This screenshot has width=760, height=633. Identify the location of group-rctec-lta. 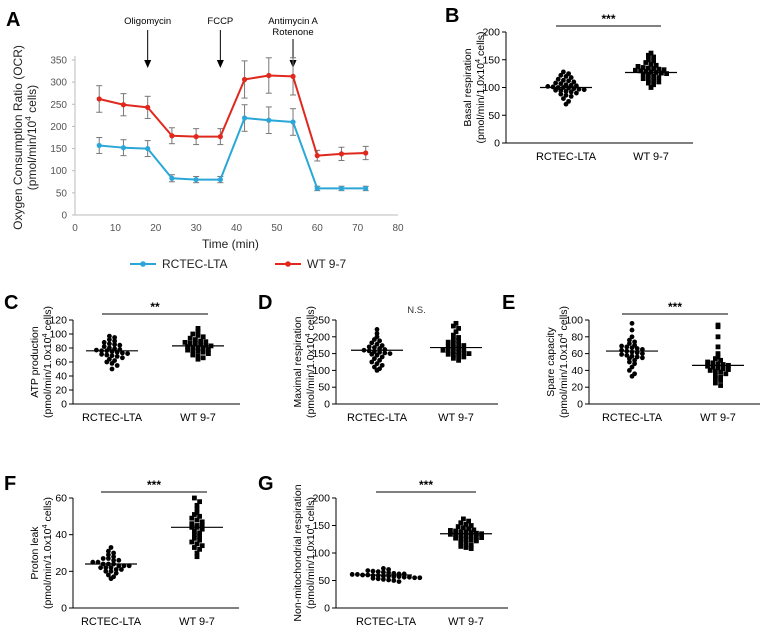
(112, 352).